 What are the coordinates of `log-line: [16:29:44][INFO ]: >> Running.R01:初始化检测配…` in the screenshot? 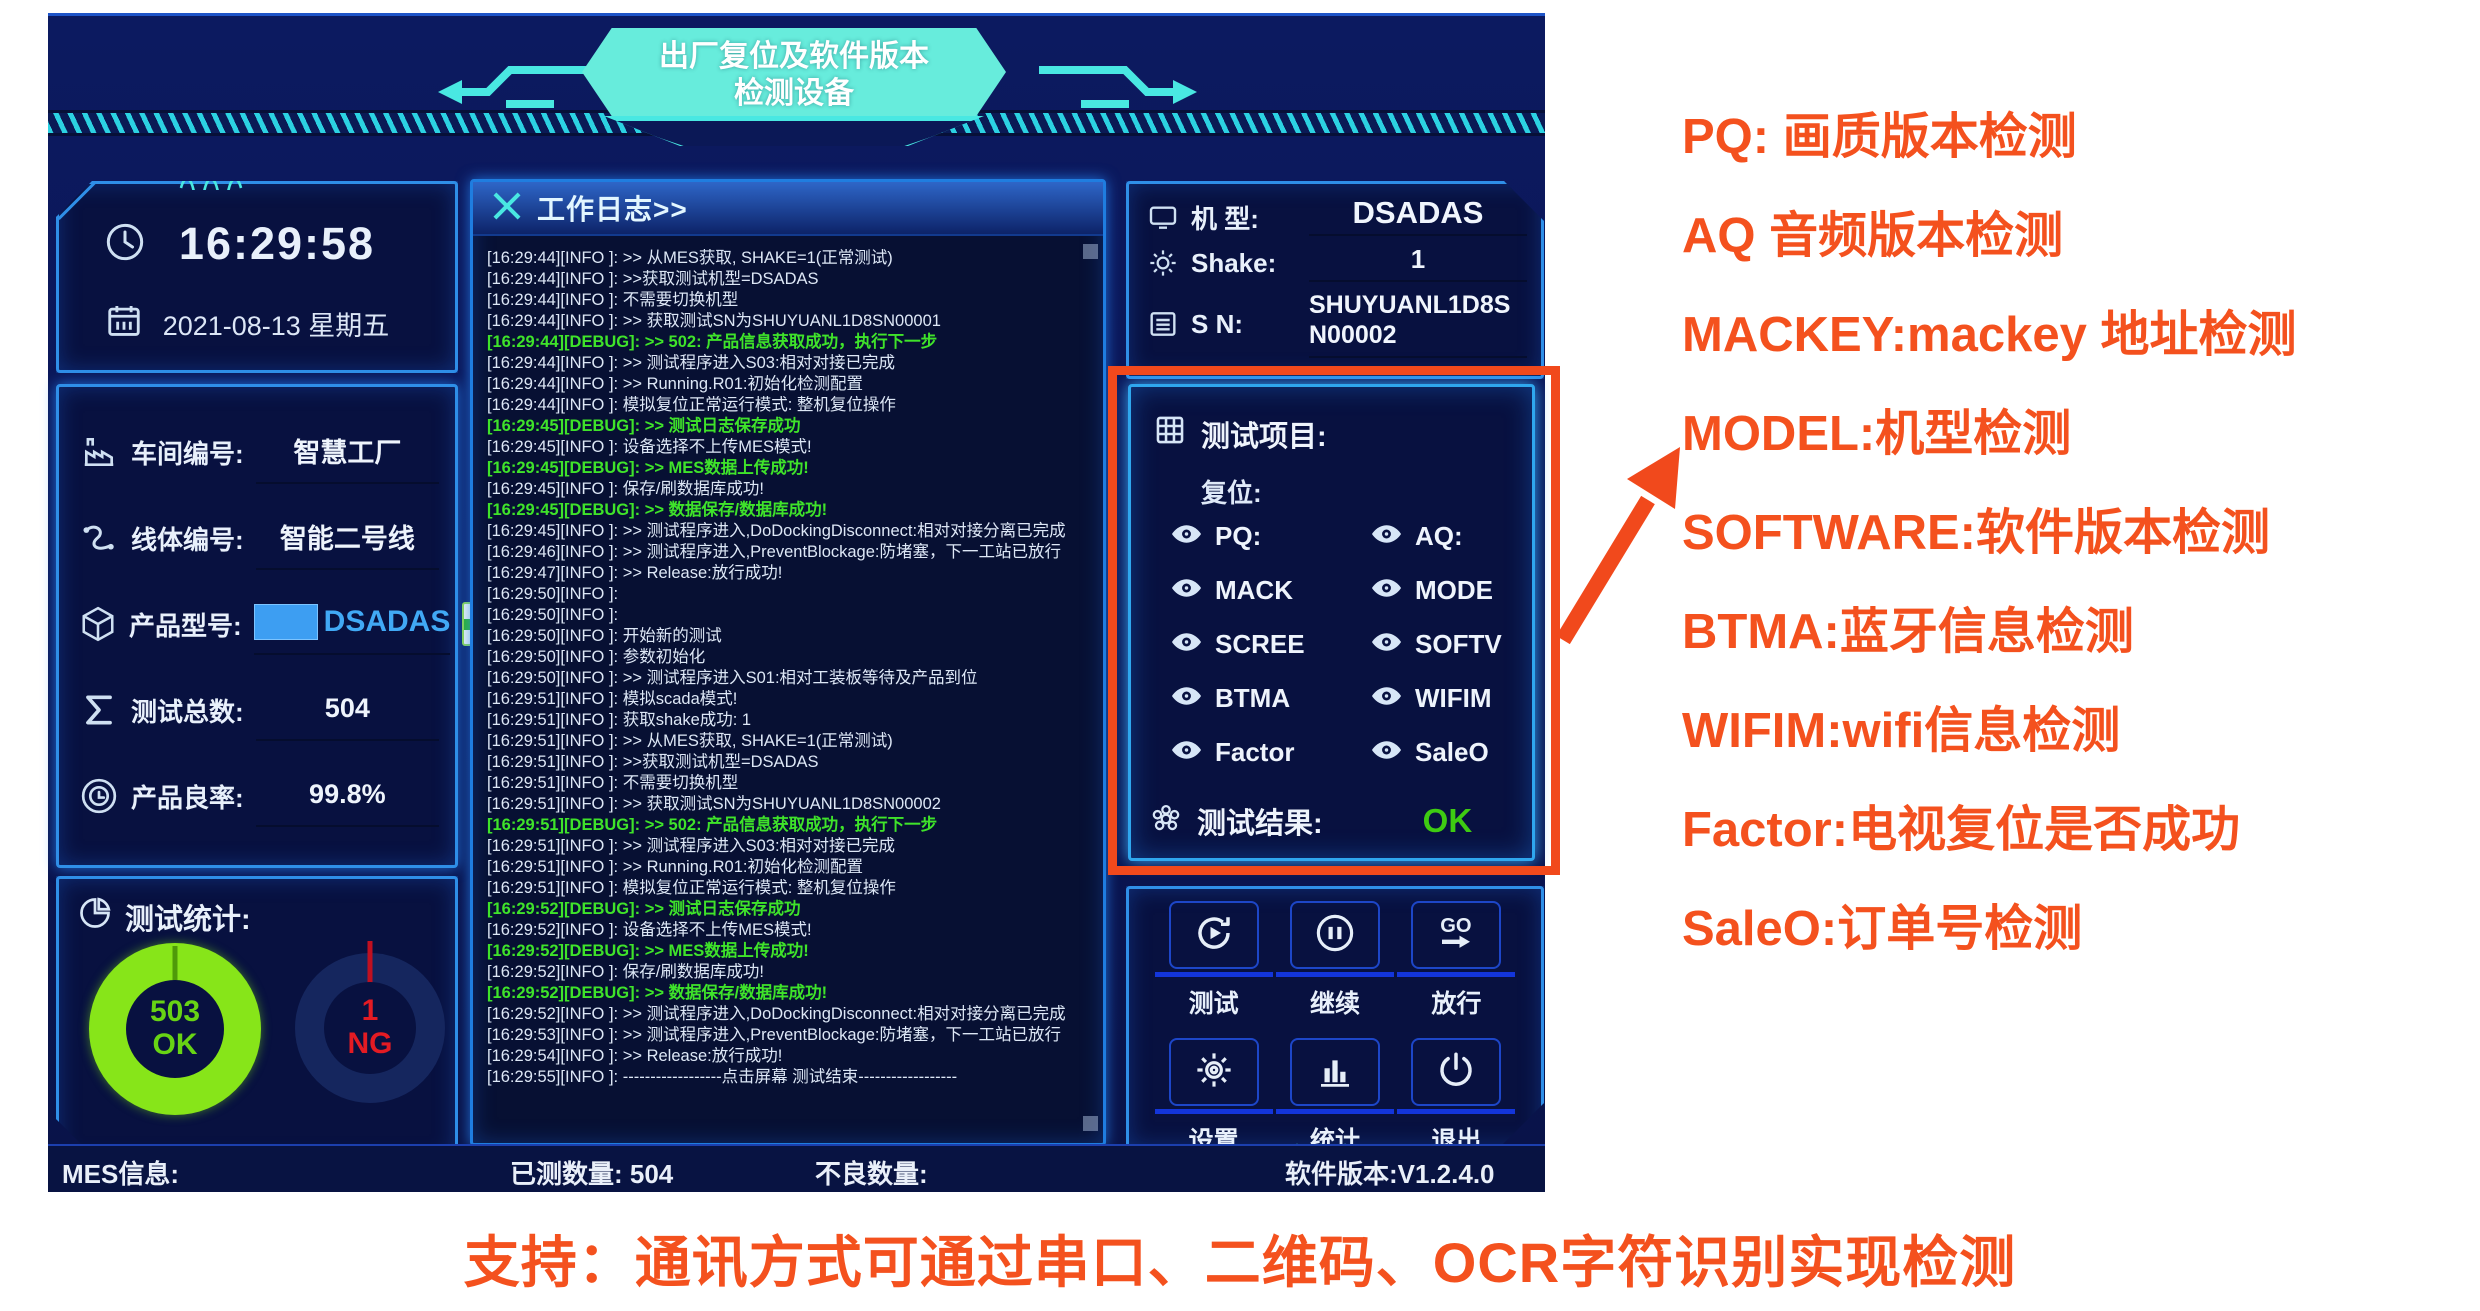 It's located at (675, 384).